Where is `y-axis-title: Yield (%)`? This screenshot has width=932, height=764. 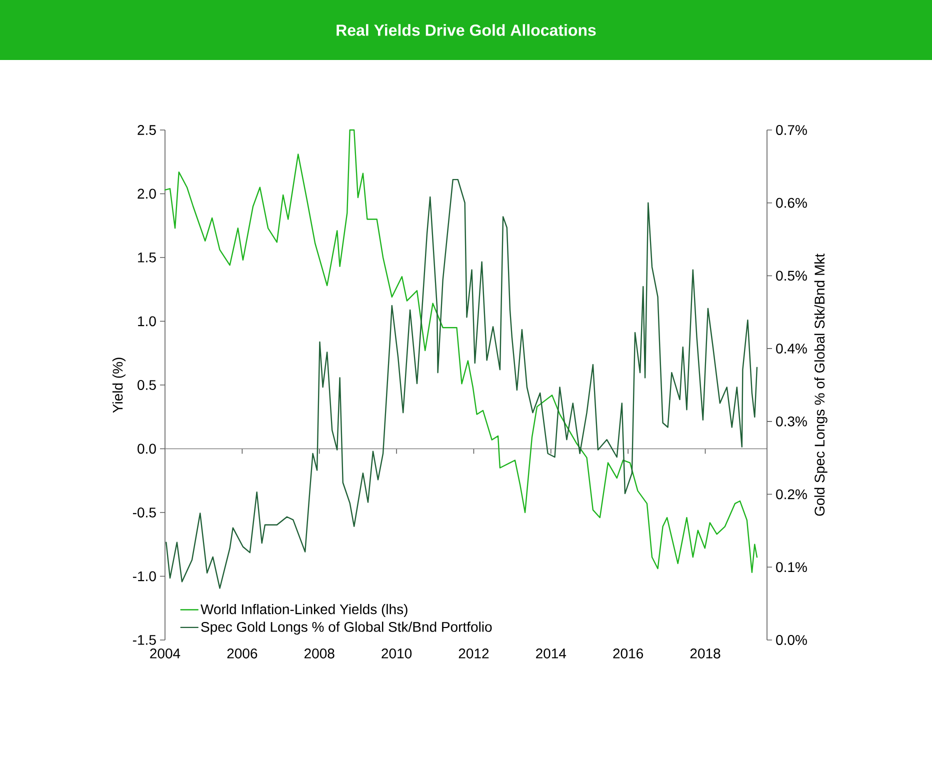
y-axis-title: Yield (%) is located at coordinates (119, 385).